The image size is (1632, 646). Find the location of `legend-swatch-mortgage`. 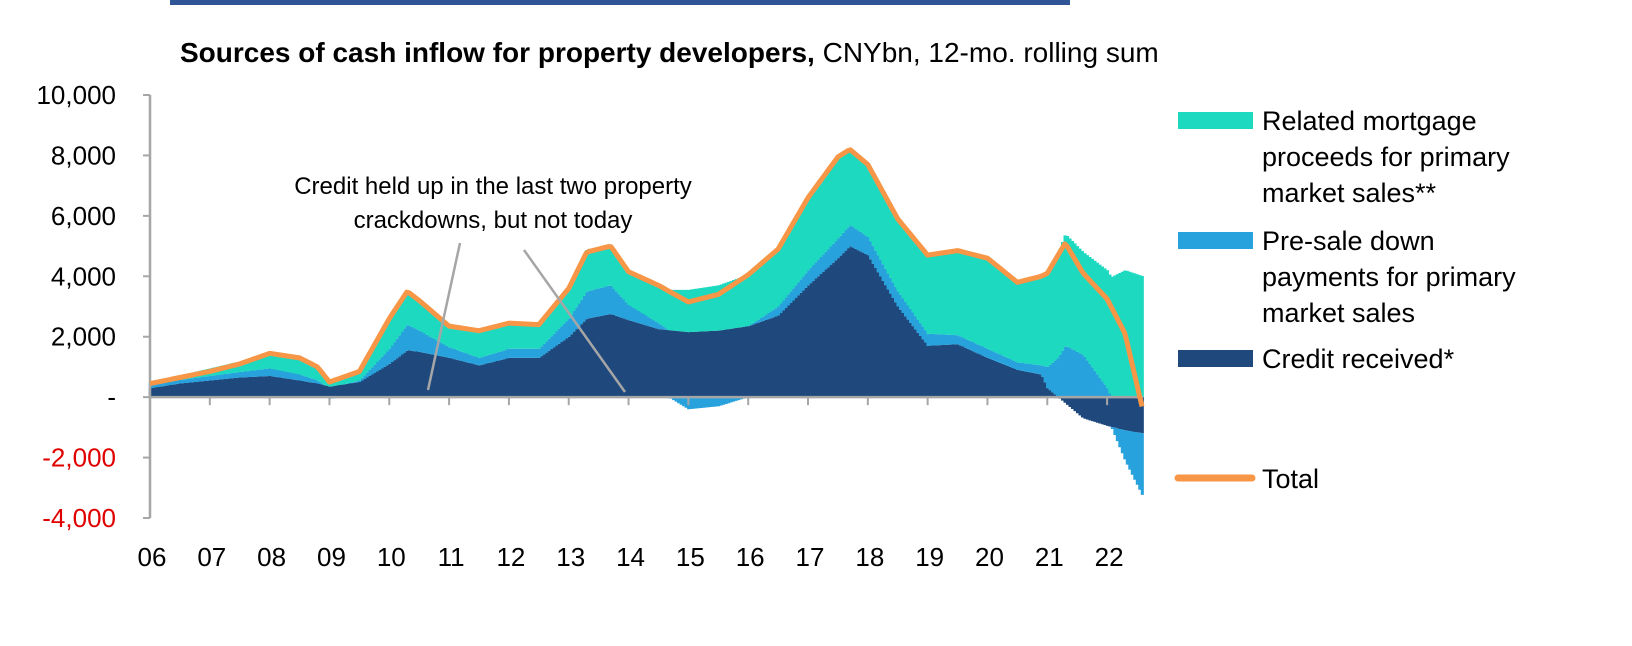

legend-swatch-mortgage is located at coordinates (1215, 120).